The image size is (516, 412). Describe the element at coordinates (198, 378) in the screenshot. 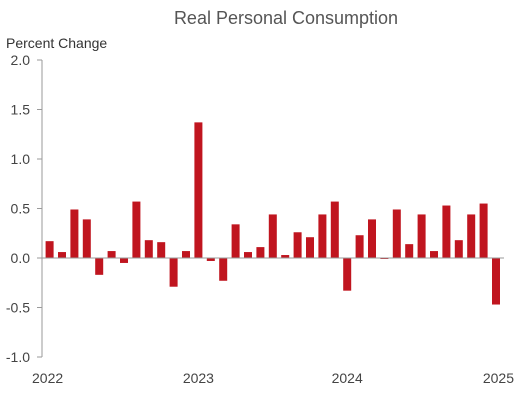

I see `x-tick-label: 2023` at that location.